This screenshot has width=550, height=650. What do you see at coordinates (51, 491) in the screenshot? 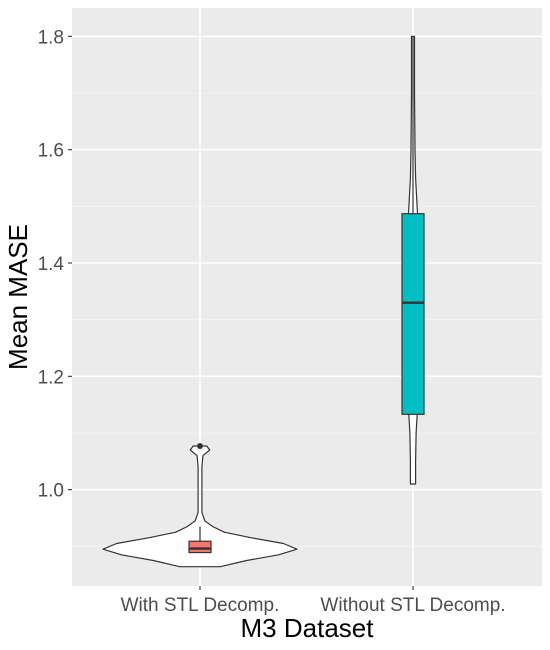
I see `y-tick-label: 1.0` at bounding box center [51, 491].